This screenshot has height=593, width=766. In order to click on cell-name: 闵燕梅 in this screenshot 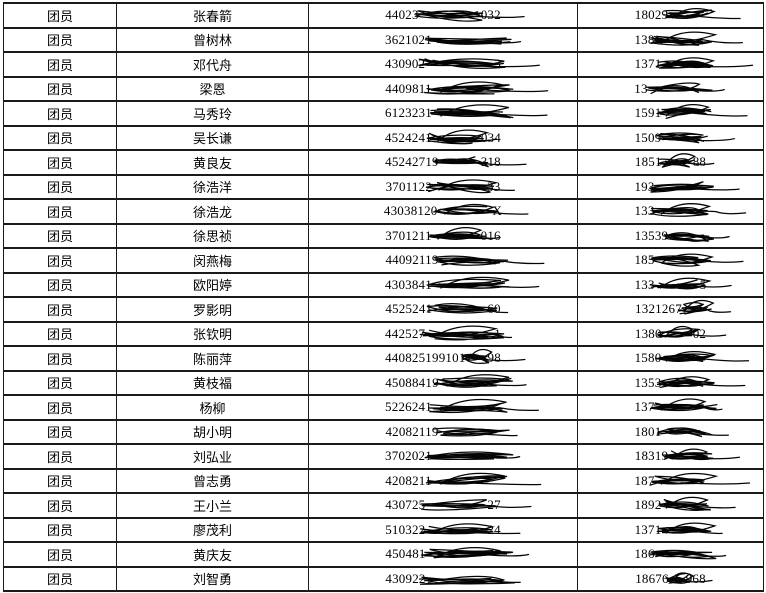, I will do `click(212, 260)`.